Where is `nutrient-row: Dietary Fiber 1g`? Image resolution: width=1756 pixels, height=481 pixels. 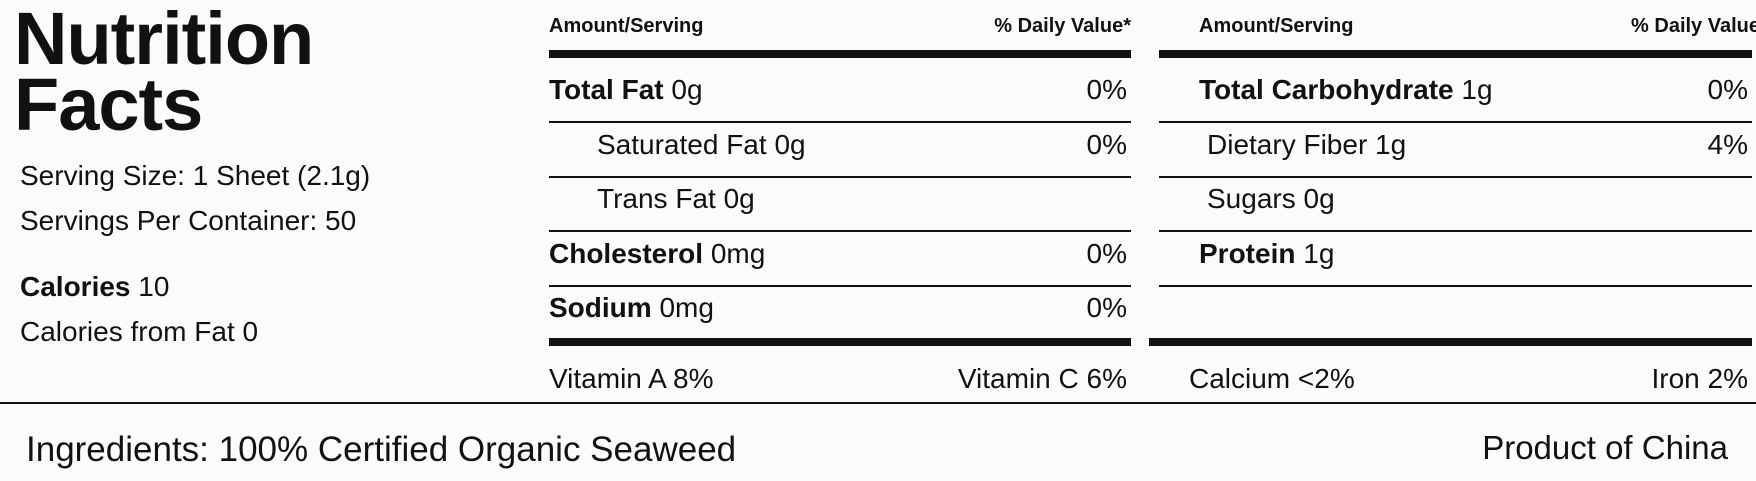 nutrient-row: Dietary Fiber 1g is located at coordinates (1306, 145).